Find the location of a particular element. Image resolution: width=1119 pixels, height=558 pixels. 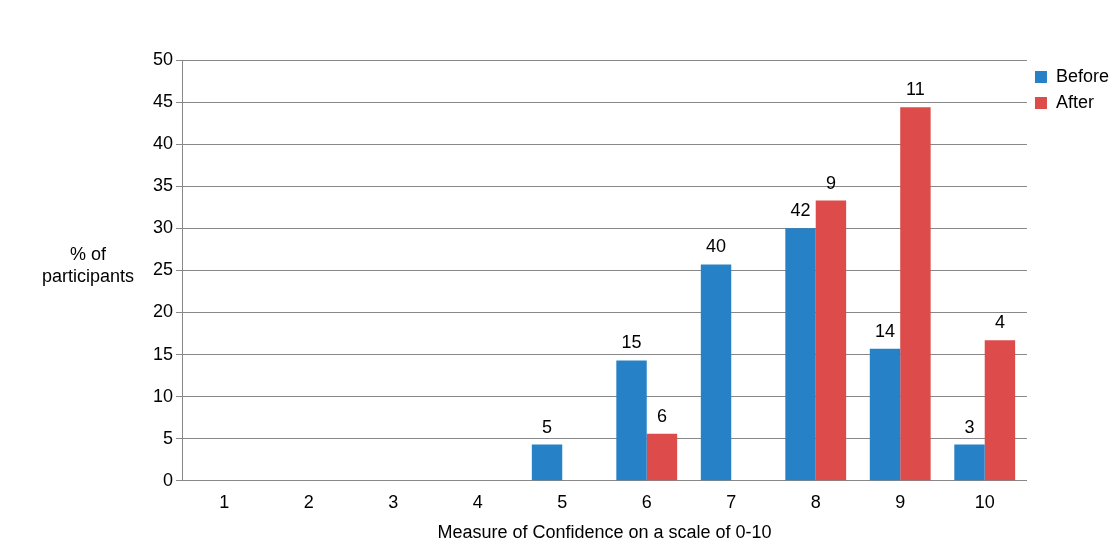

annotation: 11 is located at coordinates (915, 89).